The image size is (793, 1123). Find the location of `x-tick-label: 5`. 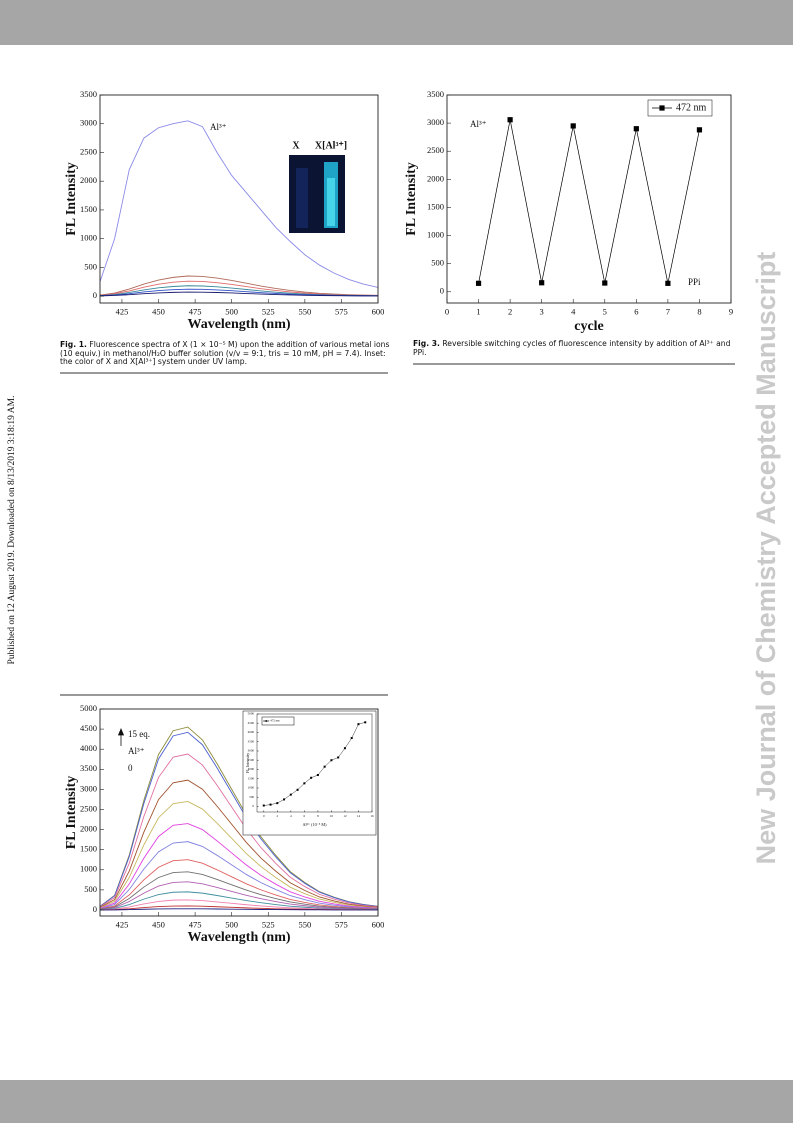

x-tick-label: 5 is located at coordinates (605, 311).